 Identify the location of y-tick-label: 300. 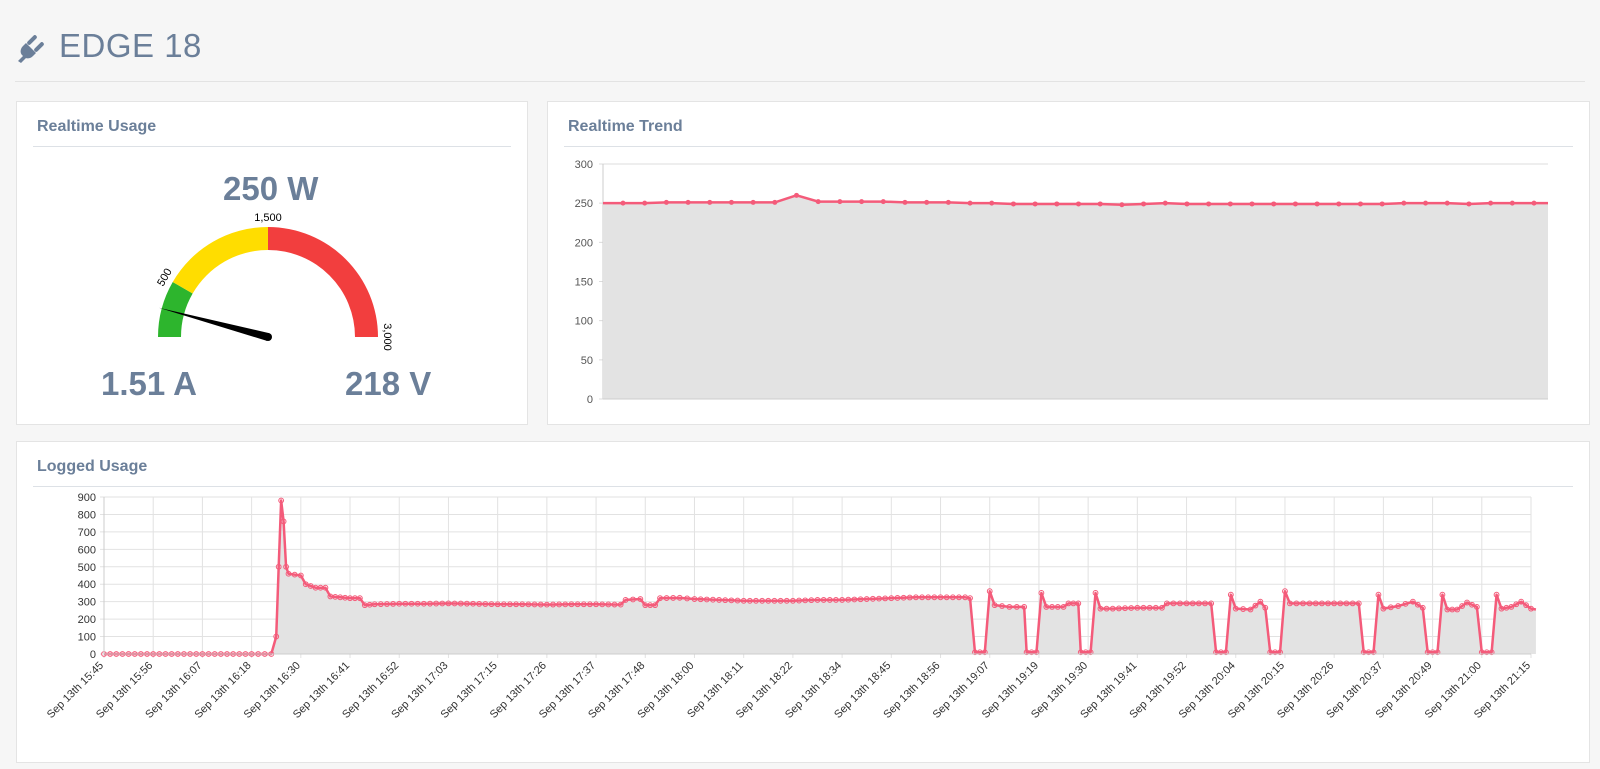
(87, 603).